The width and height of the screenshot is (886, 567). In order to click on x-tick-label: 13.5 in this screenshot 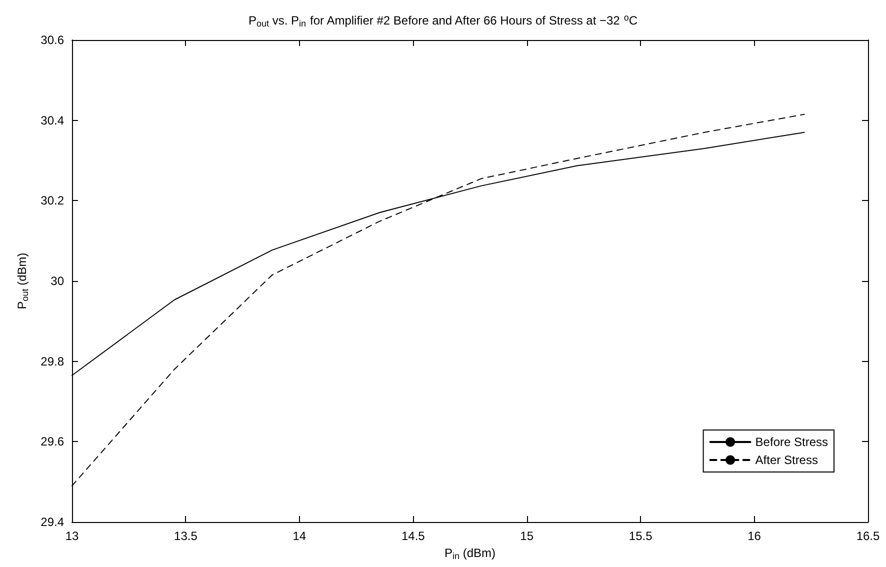, I will do `click(186, 536)`.